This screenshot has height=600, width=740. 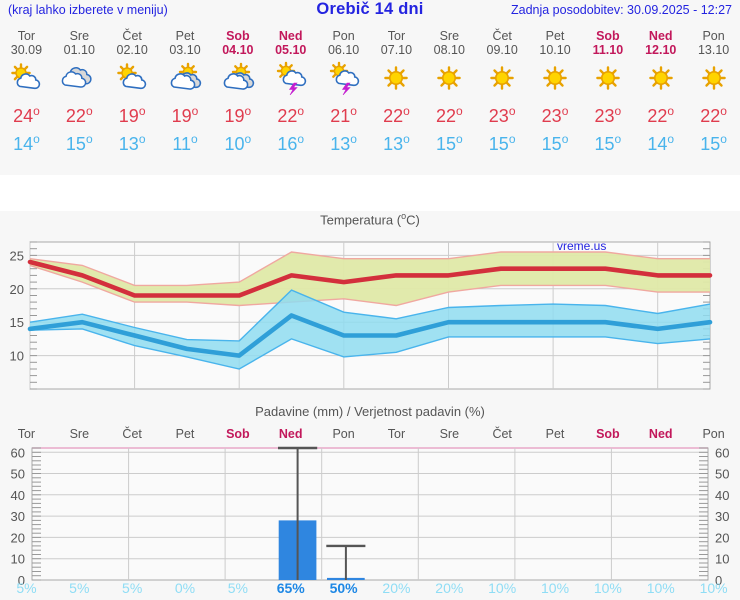 I want to click on precipitation-probability-value: 20%, so click(x=396, y=588).